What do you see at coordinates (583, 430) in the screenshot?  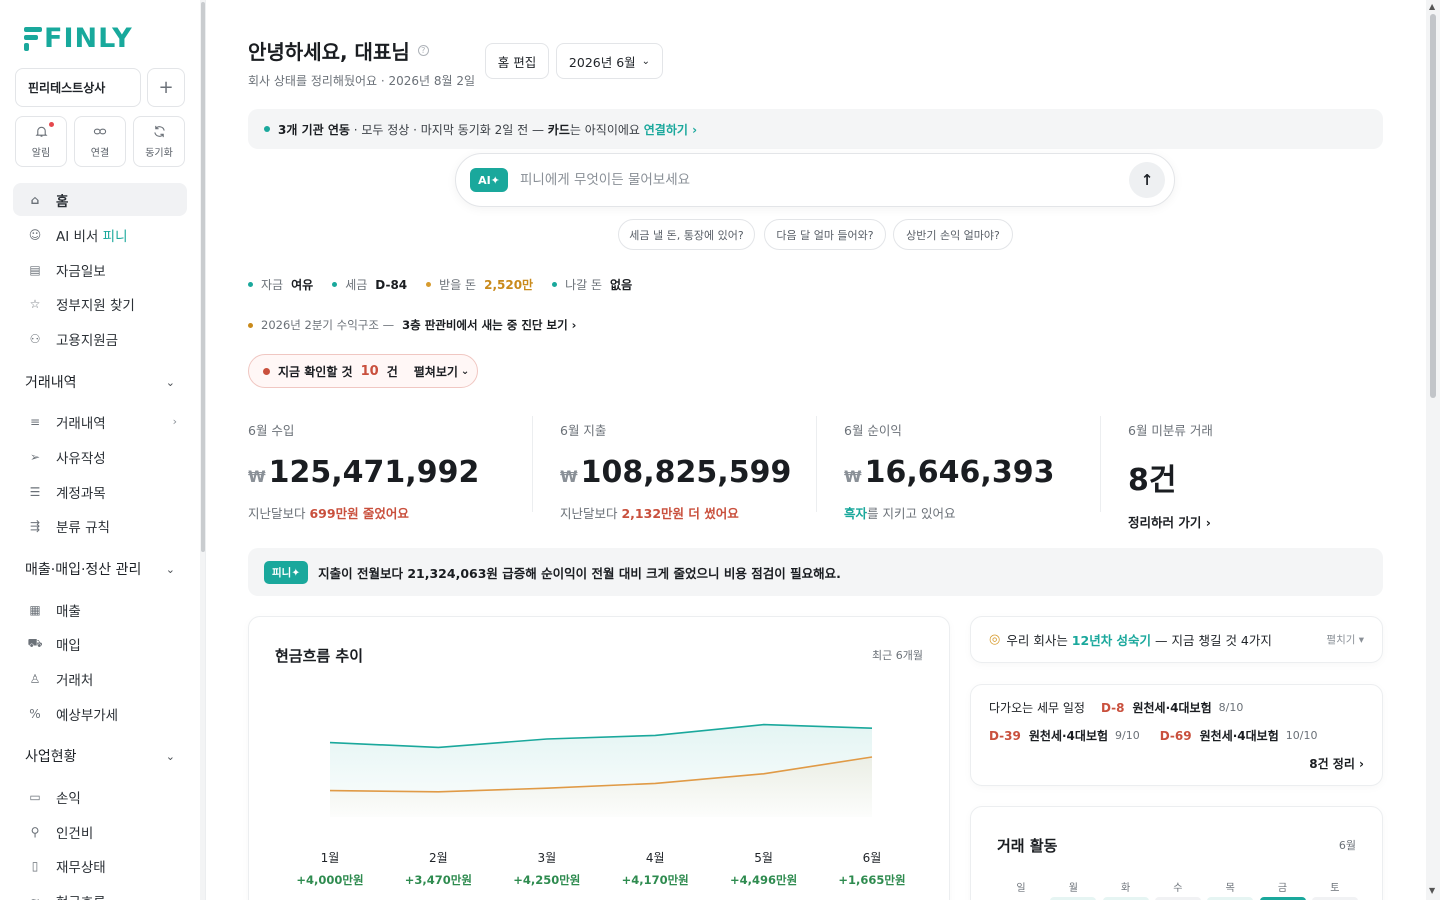 I see `kpi-label: 6월 지출` at bounding box center [583, 430].